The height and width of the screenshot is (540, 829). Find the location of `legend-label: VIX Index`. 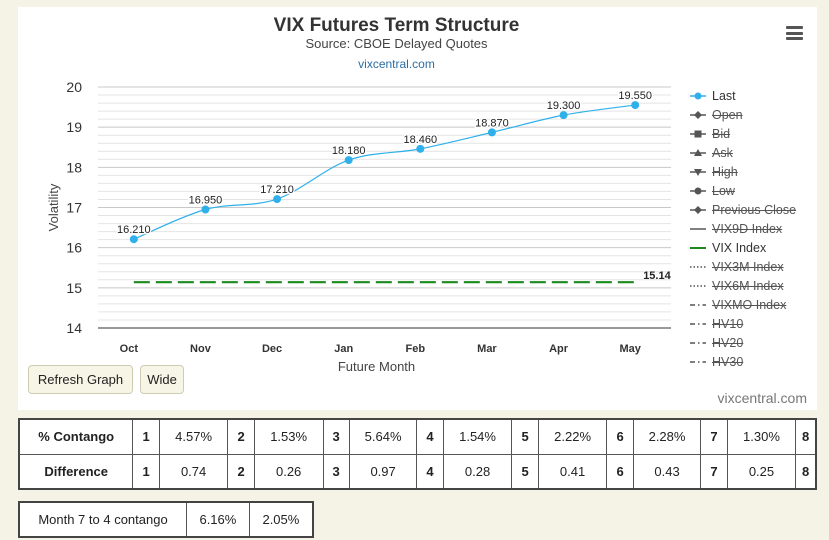

legend-label: VIX Index is located at coordinates (739, 247).